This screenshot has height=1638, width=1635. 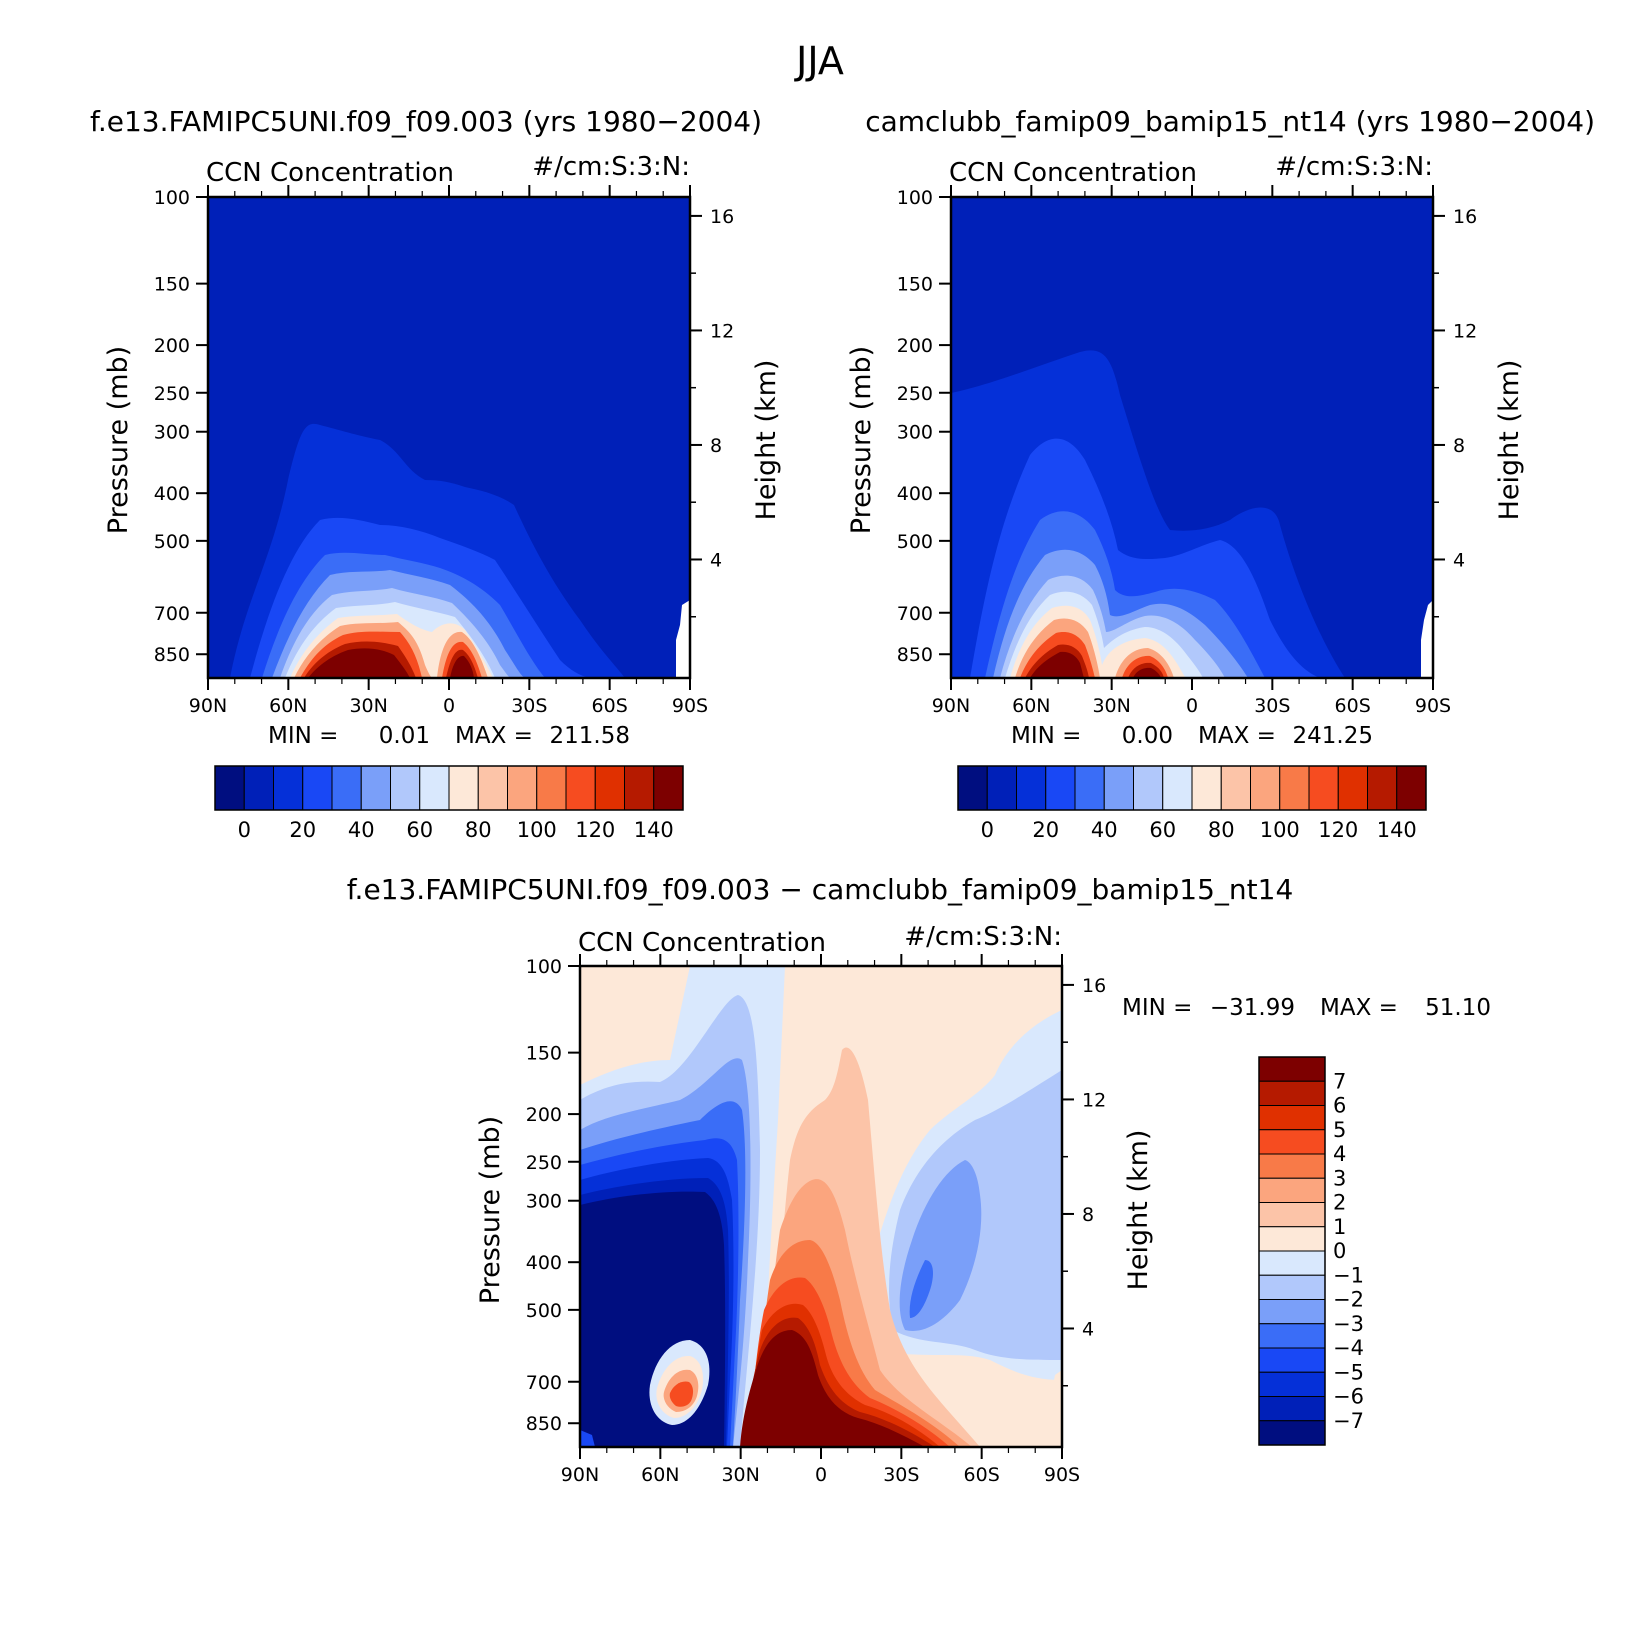 What do you see at coordinates (330, 173) in the screenshot?
I see `panel-a-variable-label: CCN Concentration` at bounding box center [330, 173].